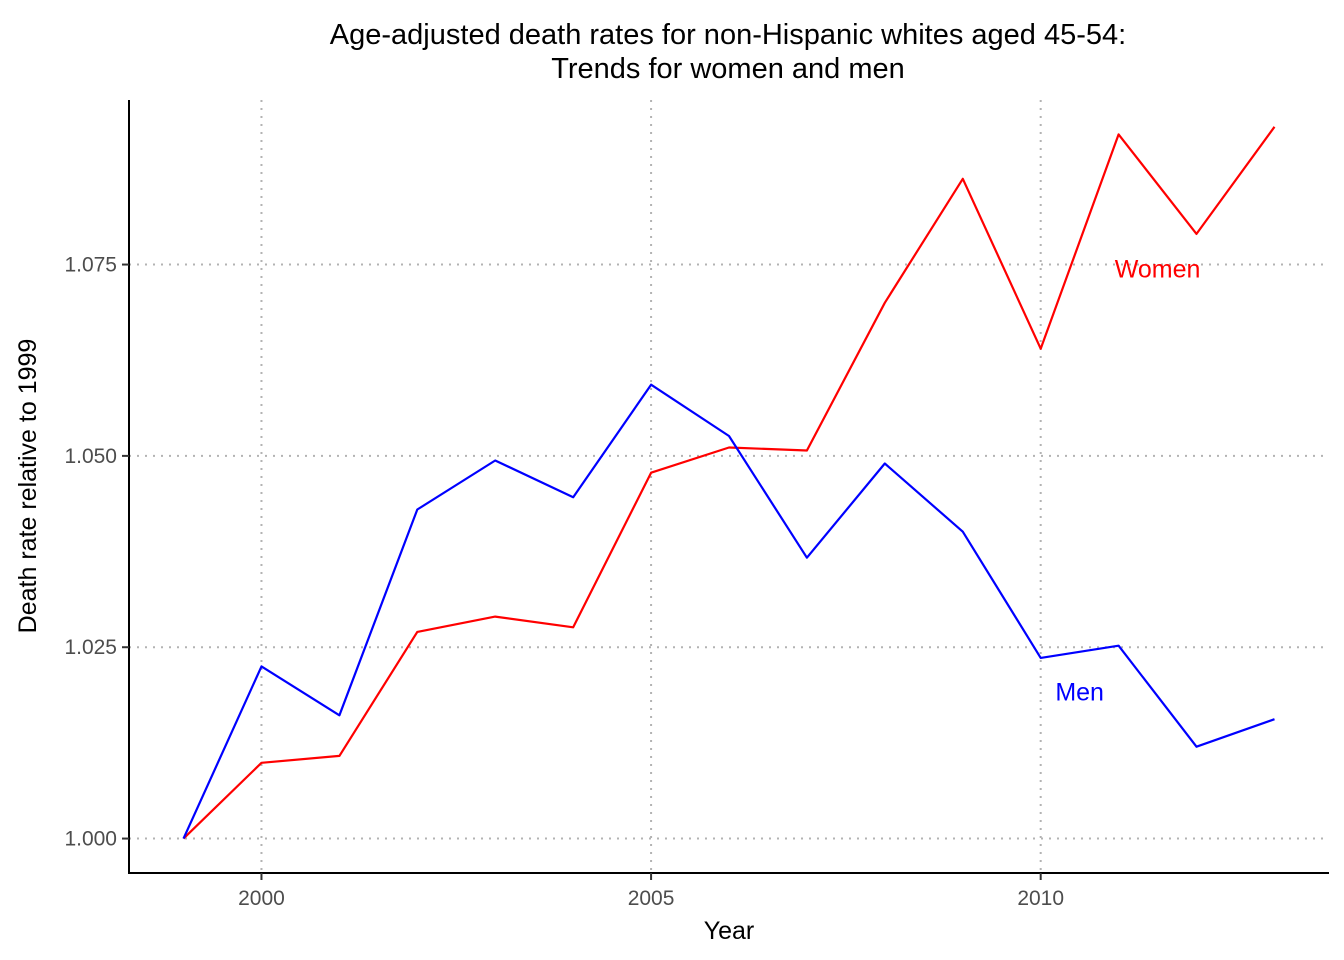 The image size is (1344, 960). I want to click on x-tick-label: 2000, so click(261, 898).